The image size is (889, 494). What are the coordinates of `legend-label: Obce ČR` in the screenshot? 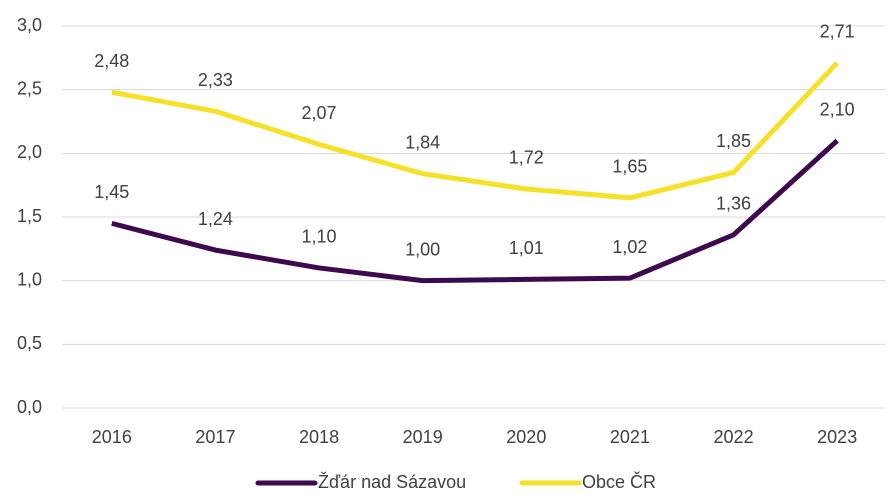 It's located at (619, 481).